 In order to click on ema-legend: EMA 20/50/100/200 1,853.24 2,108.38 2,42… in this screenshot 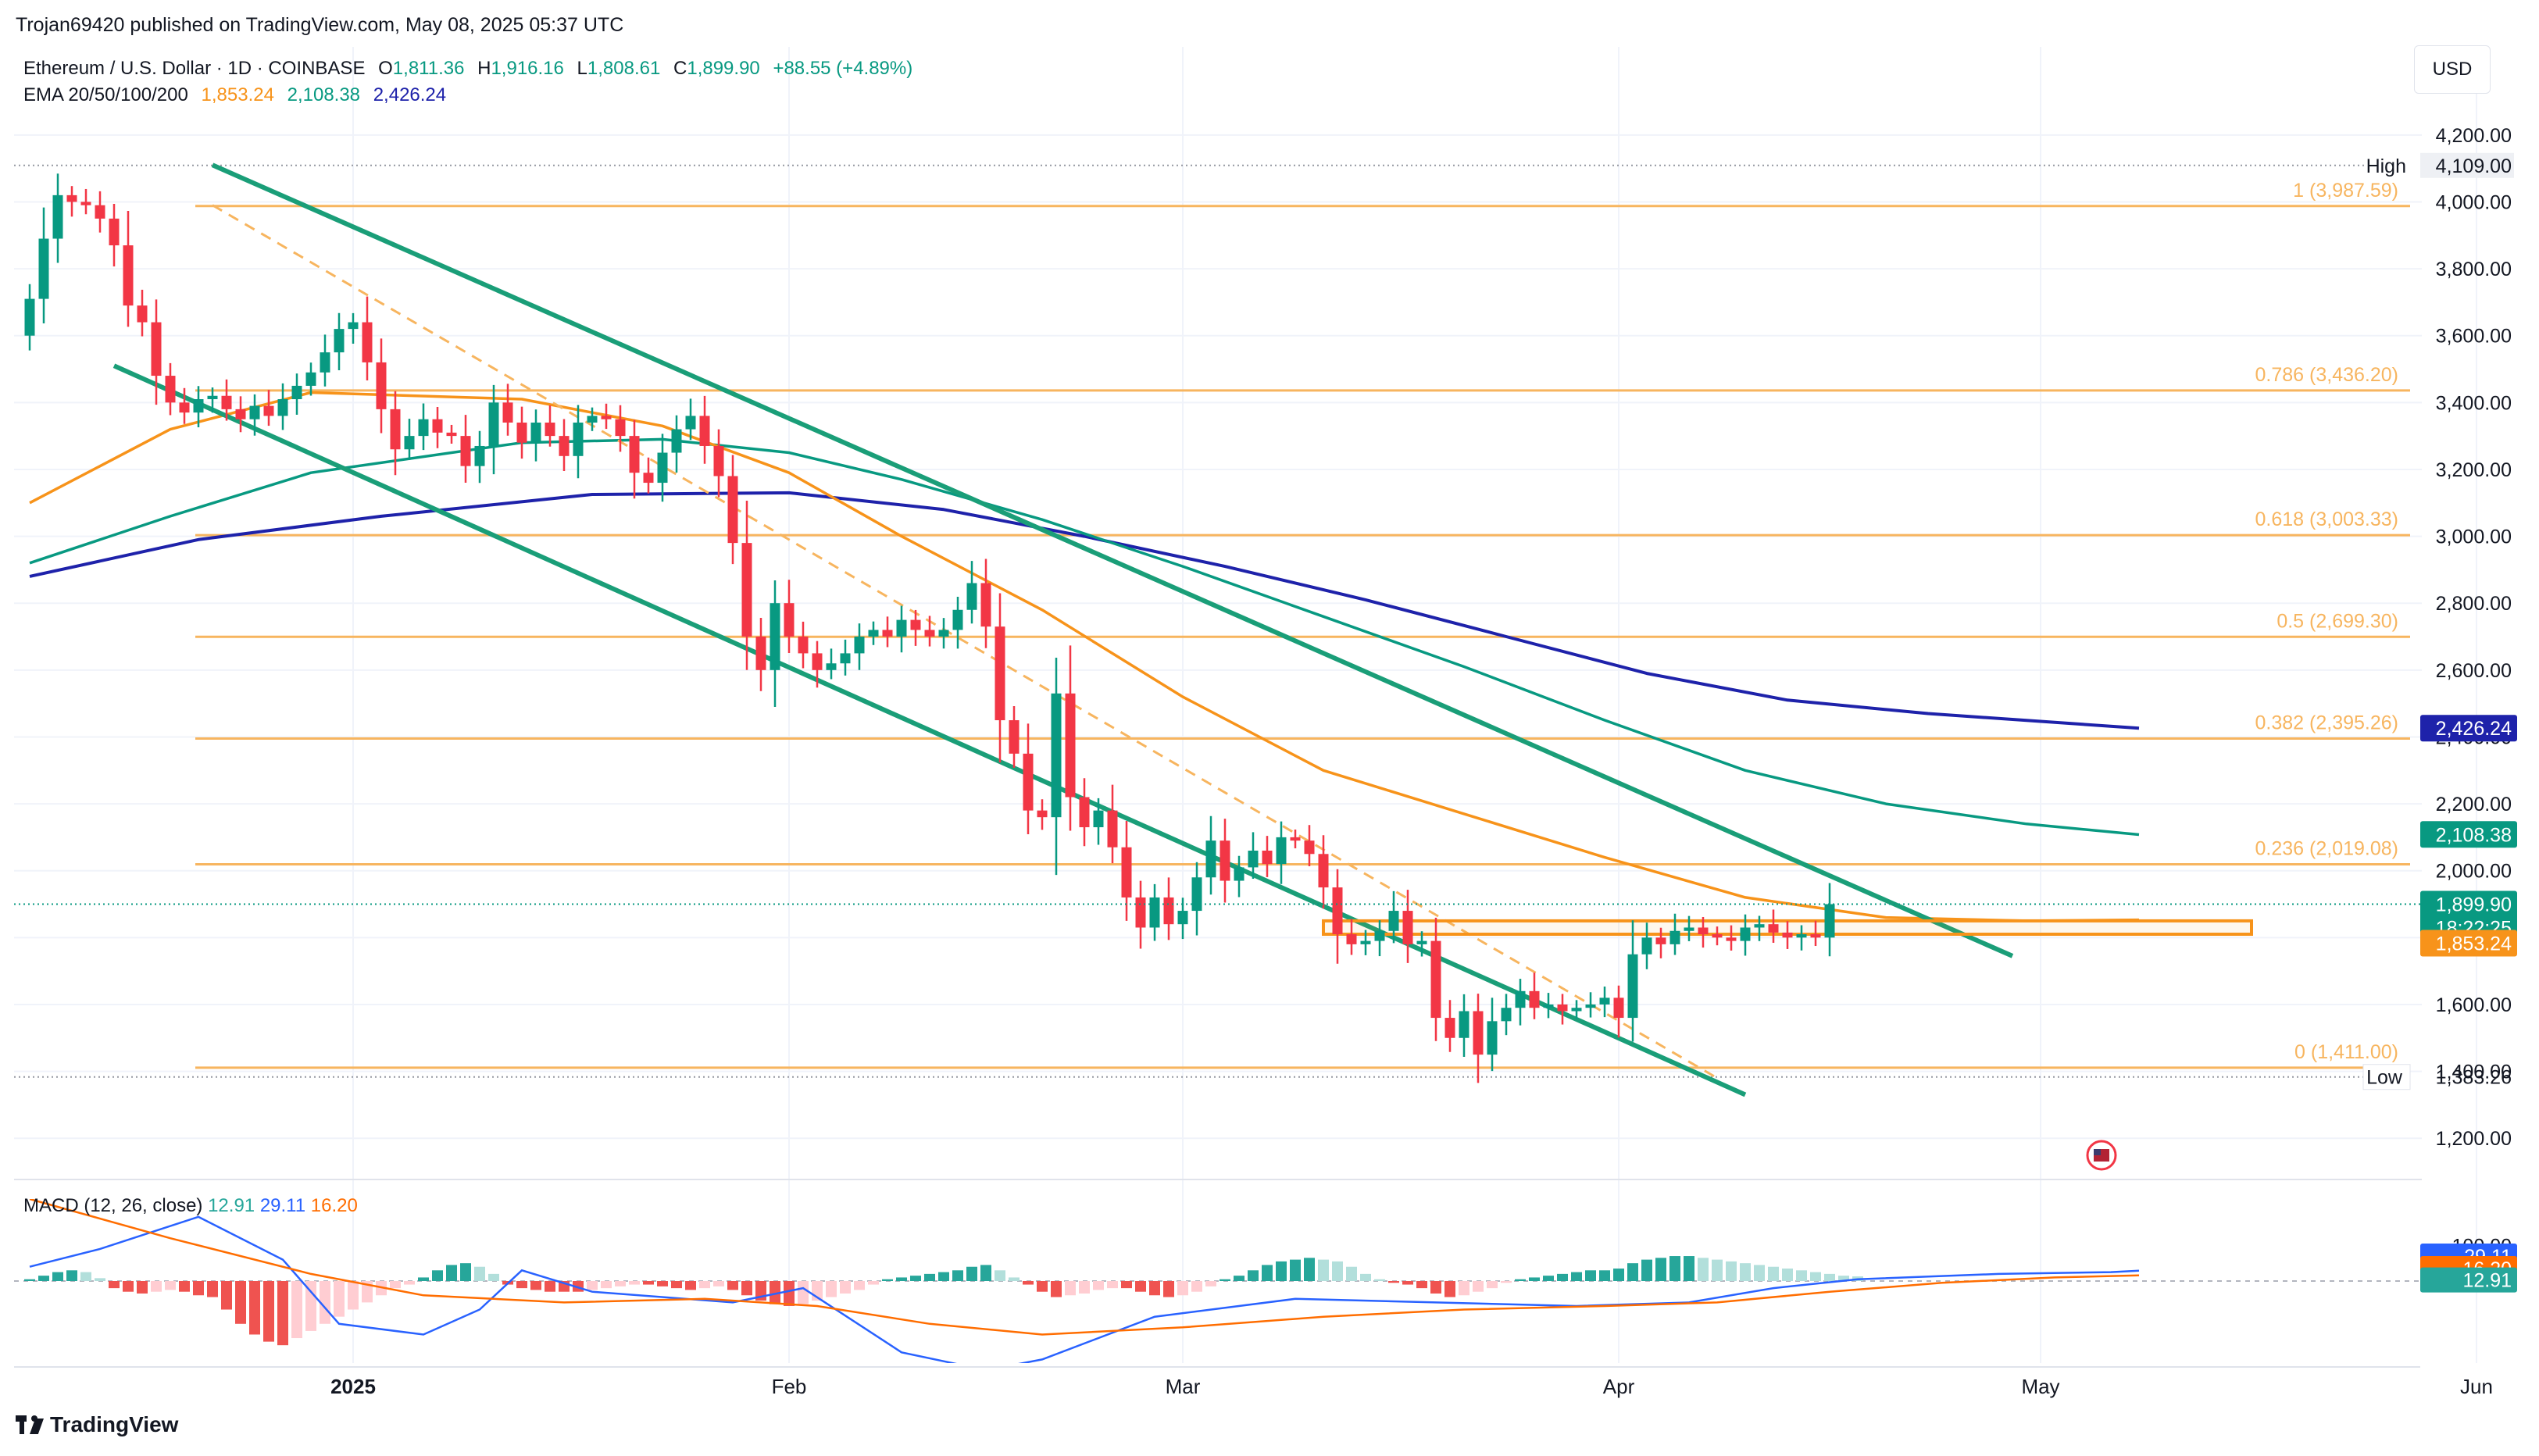, I will do `click(239, 95)`.